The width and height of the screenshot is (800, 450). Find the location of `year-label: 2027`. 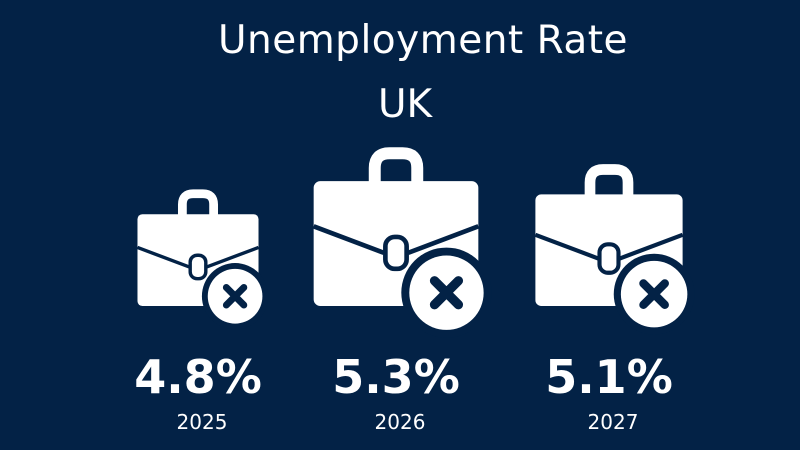

year-label: 2027 is located at coordinates (613, 422).